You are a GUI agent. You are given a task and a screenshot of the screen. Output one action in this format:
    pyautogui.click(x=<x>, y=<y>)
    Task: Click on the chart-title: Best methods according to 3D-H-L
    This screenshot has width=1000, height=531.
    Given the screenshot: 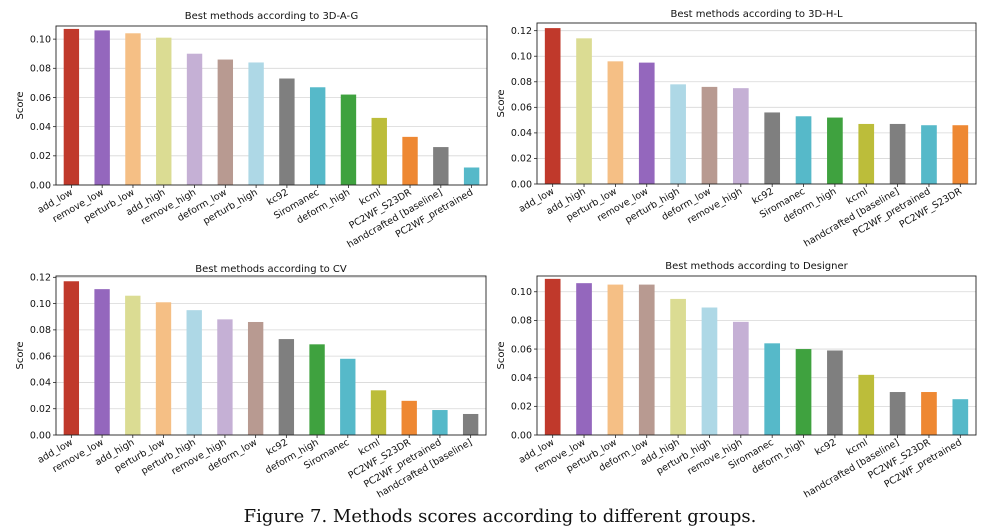 What is the action you would take?
    pyautogui.click(x=756, y=14)
    